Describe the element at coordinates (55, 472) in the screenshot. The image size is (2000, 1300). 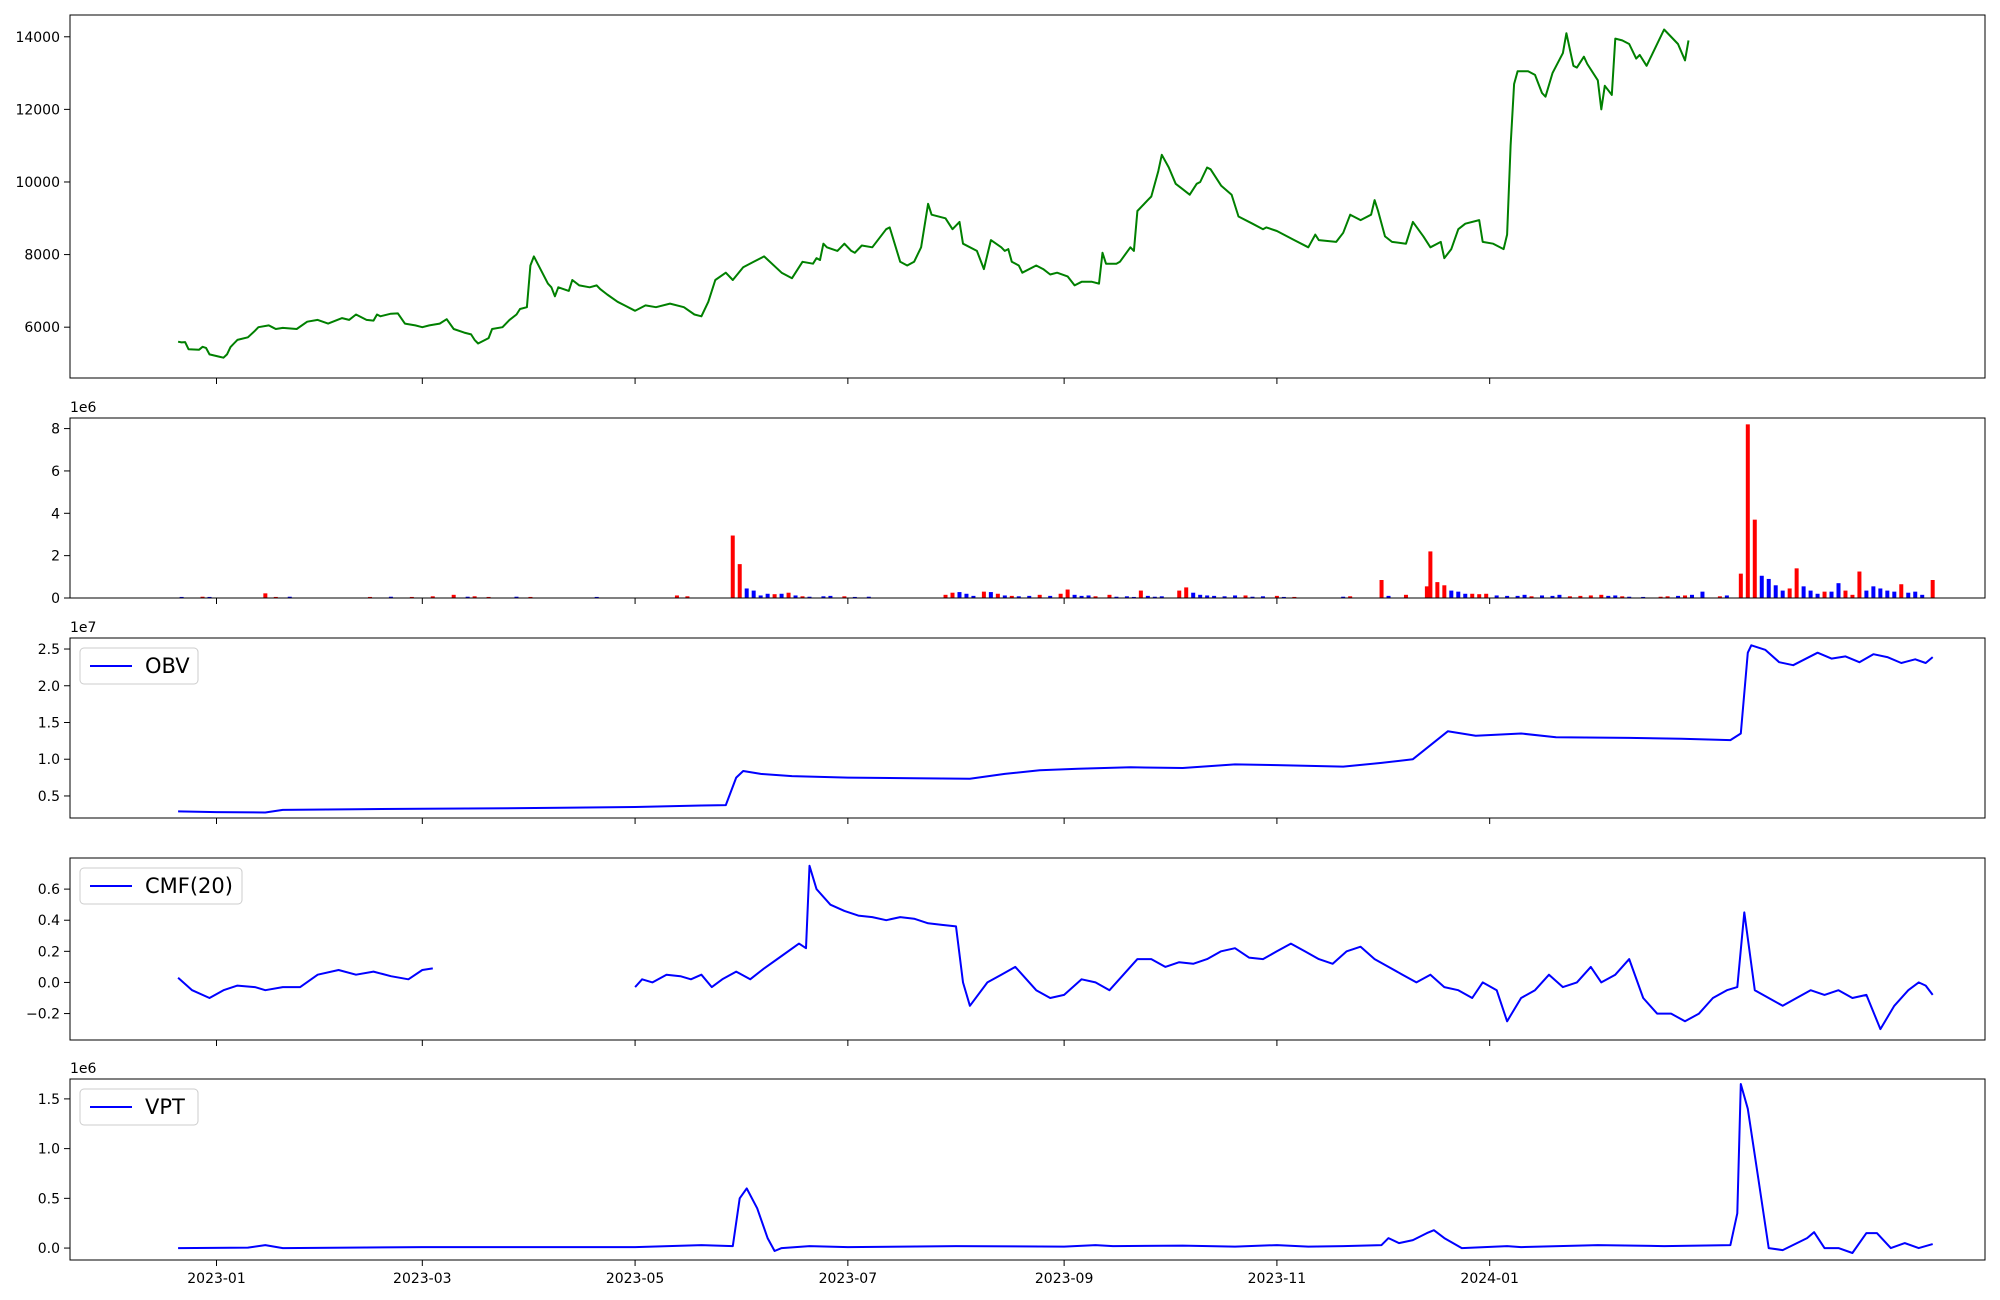
I see `volume-ytick-label: 6` at that location.